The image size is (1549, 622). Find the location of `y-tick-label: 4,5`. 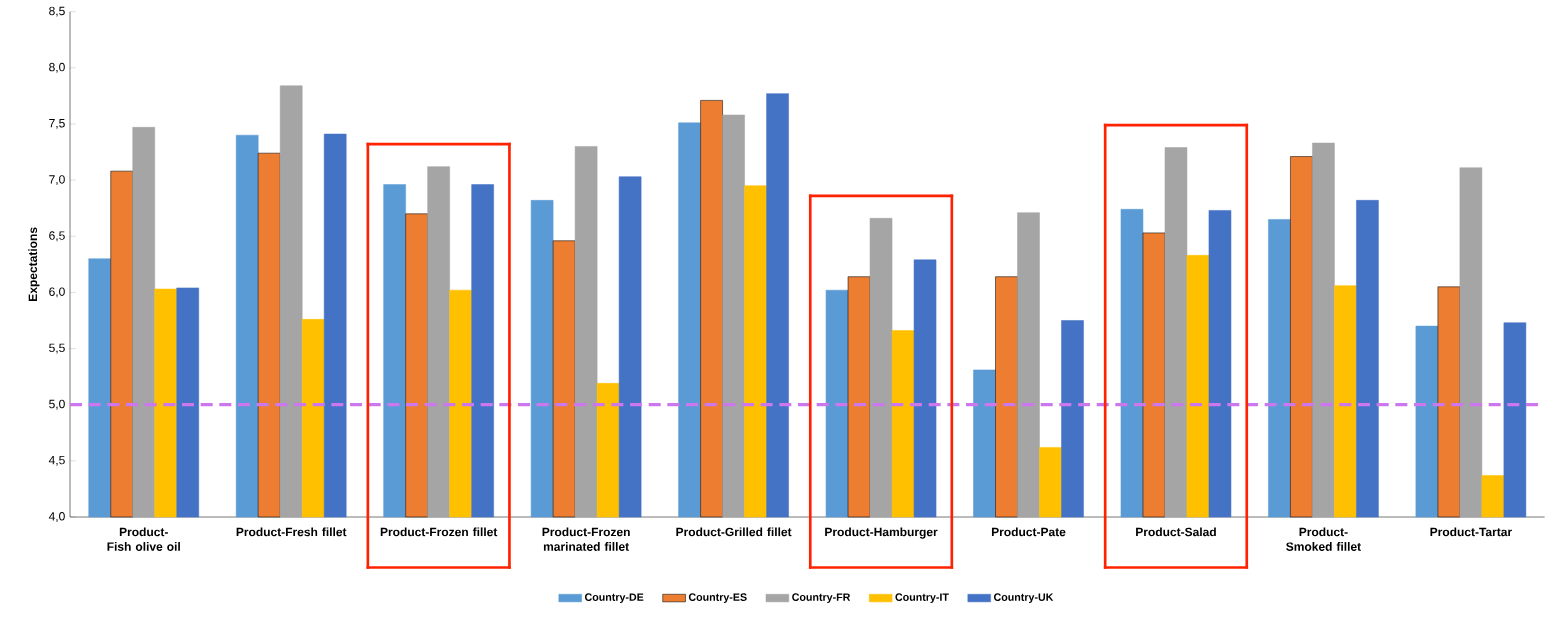

y-tick-label: 4,5 is located at coordinates (56, 460).